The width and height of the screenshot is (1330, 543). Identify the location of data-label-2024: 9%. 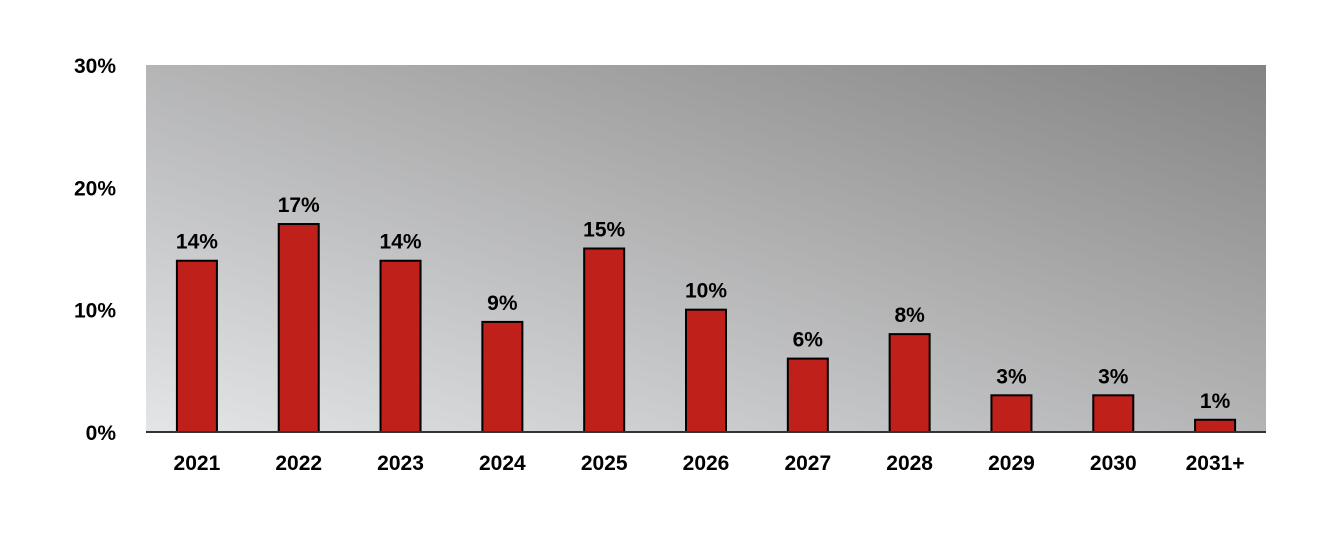
(502, 303).